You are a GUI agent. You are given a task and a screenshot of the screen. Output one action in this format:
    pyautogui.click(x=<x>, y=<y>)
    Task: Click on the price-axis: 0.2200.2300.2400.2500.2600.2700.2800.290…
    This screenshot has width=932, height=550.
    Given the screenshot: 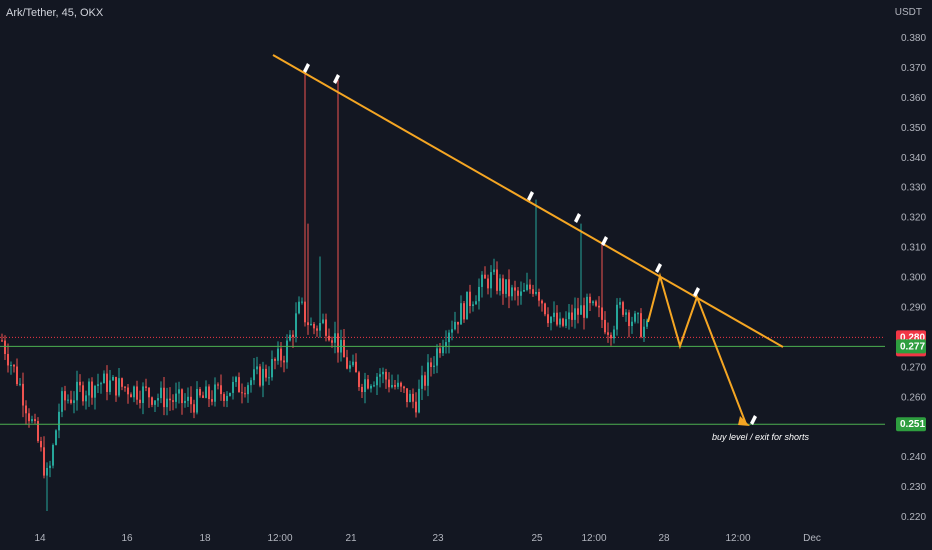 What is the action you would take?
    pyautogui.click(x=911, y=278)
    